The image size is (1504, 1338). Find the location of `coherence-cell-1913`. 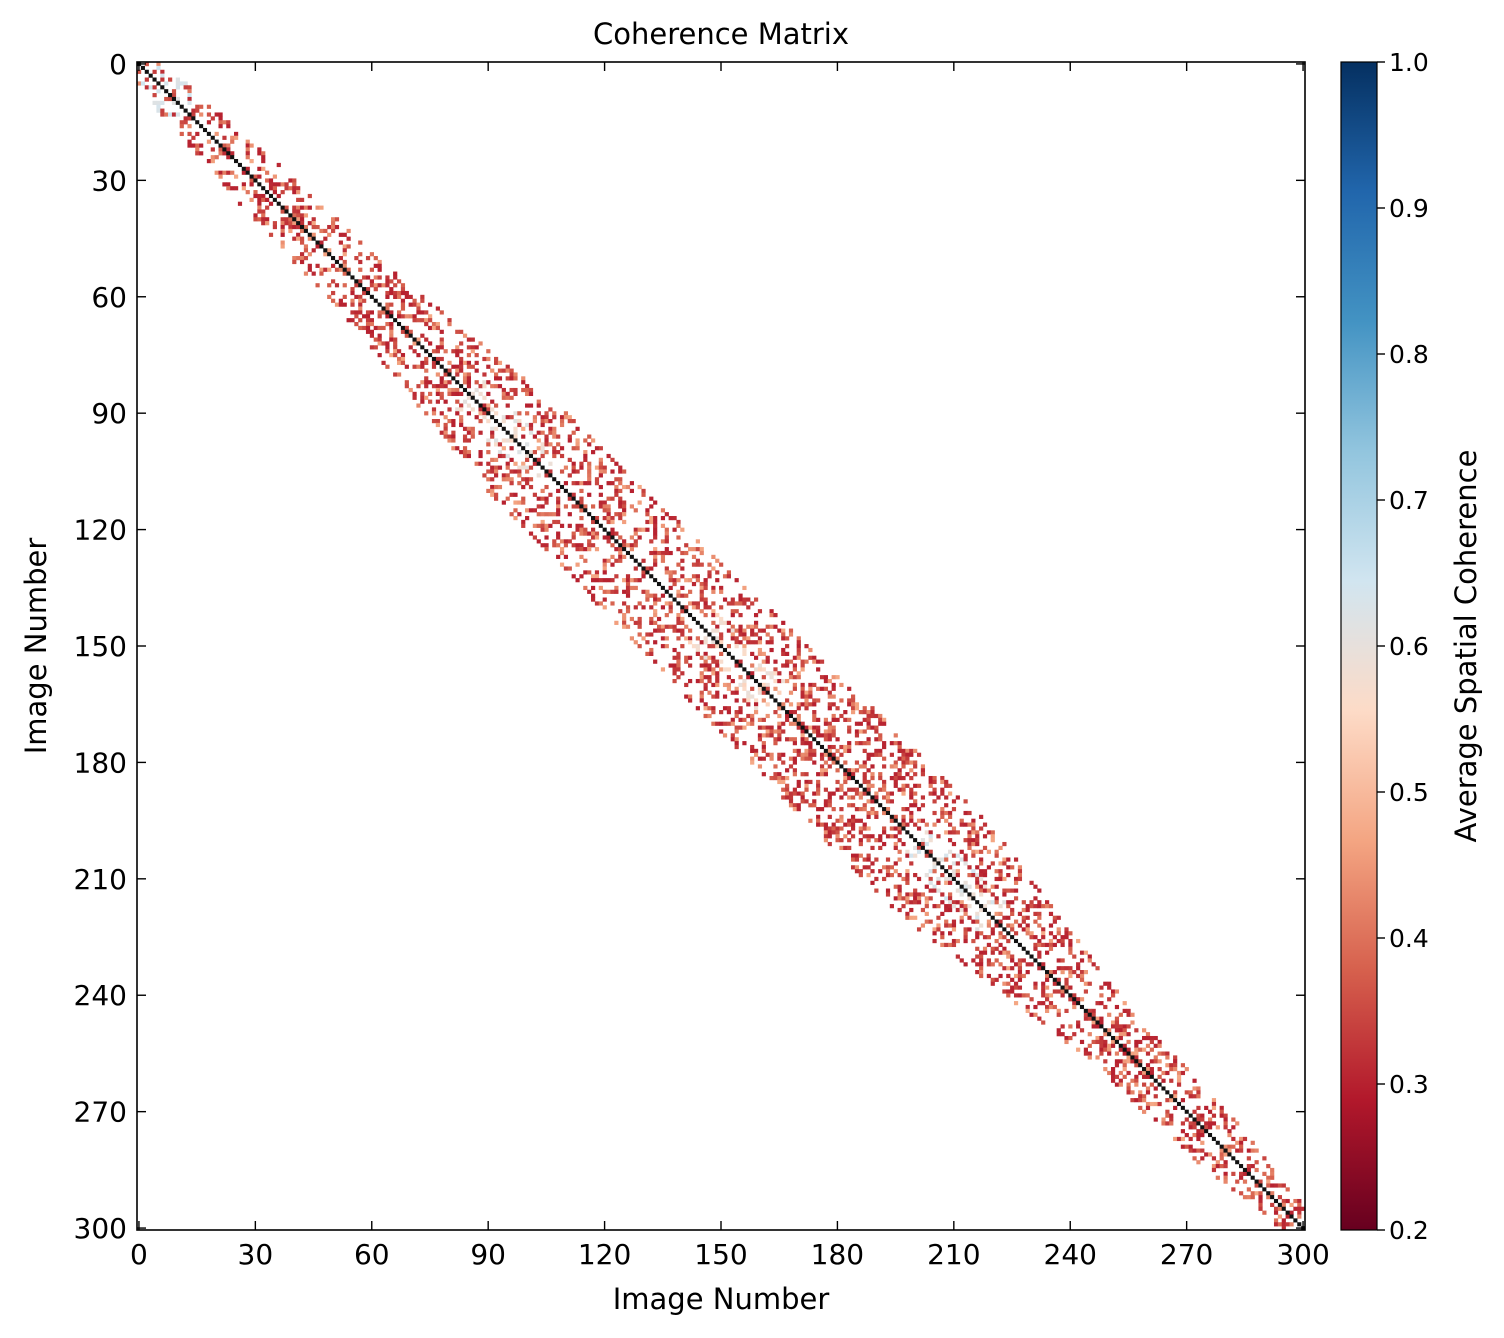

coherence-cell-1913 is located at coordinates (810, 754).